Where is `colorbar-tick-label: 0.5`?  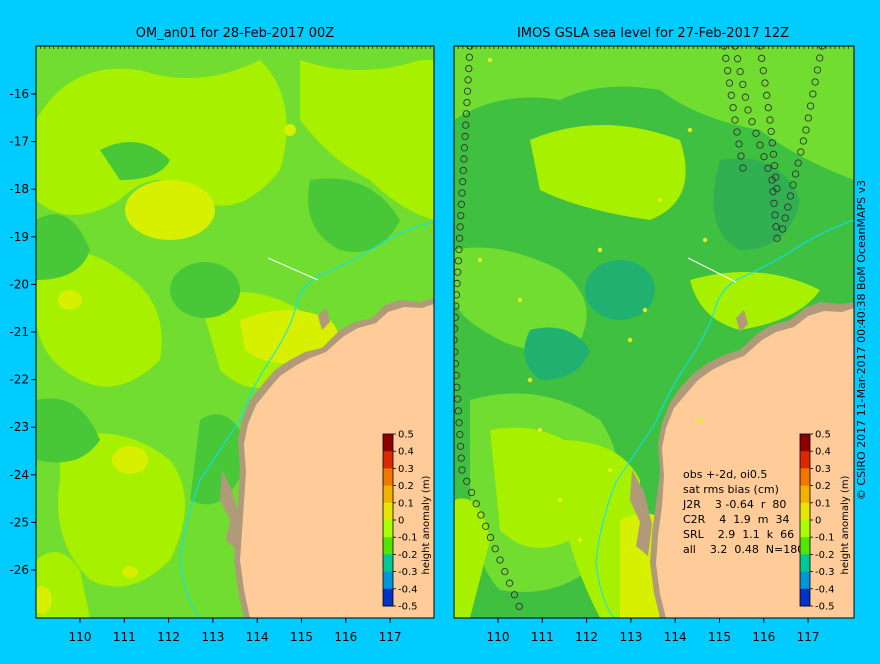
colorbar-tick-label: 0.5 is located at coordinates (406, 435).